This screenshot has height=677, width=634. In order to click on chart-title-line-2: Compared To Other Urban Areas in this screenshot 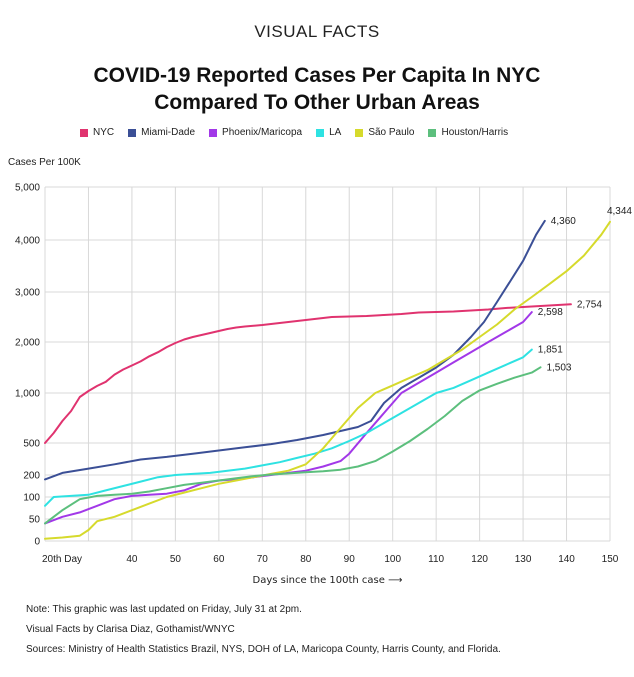, I will do `click(317, 102)`.